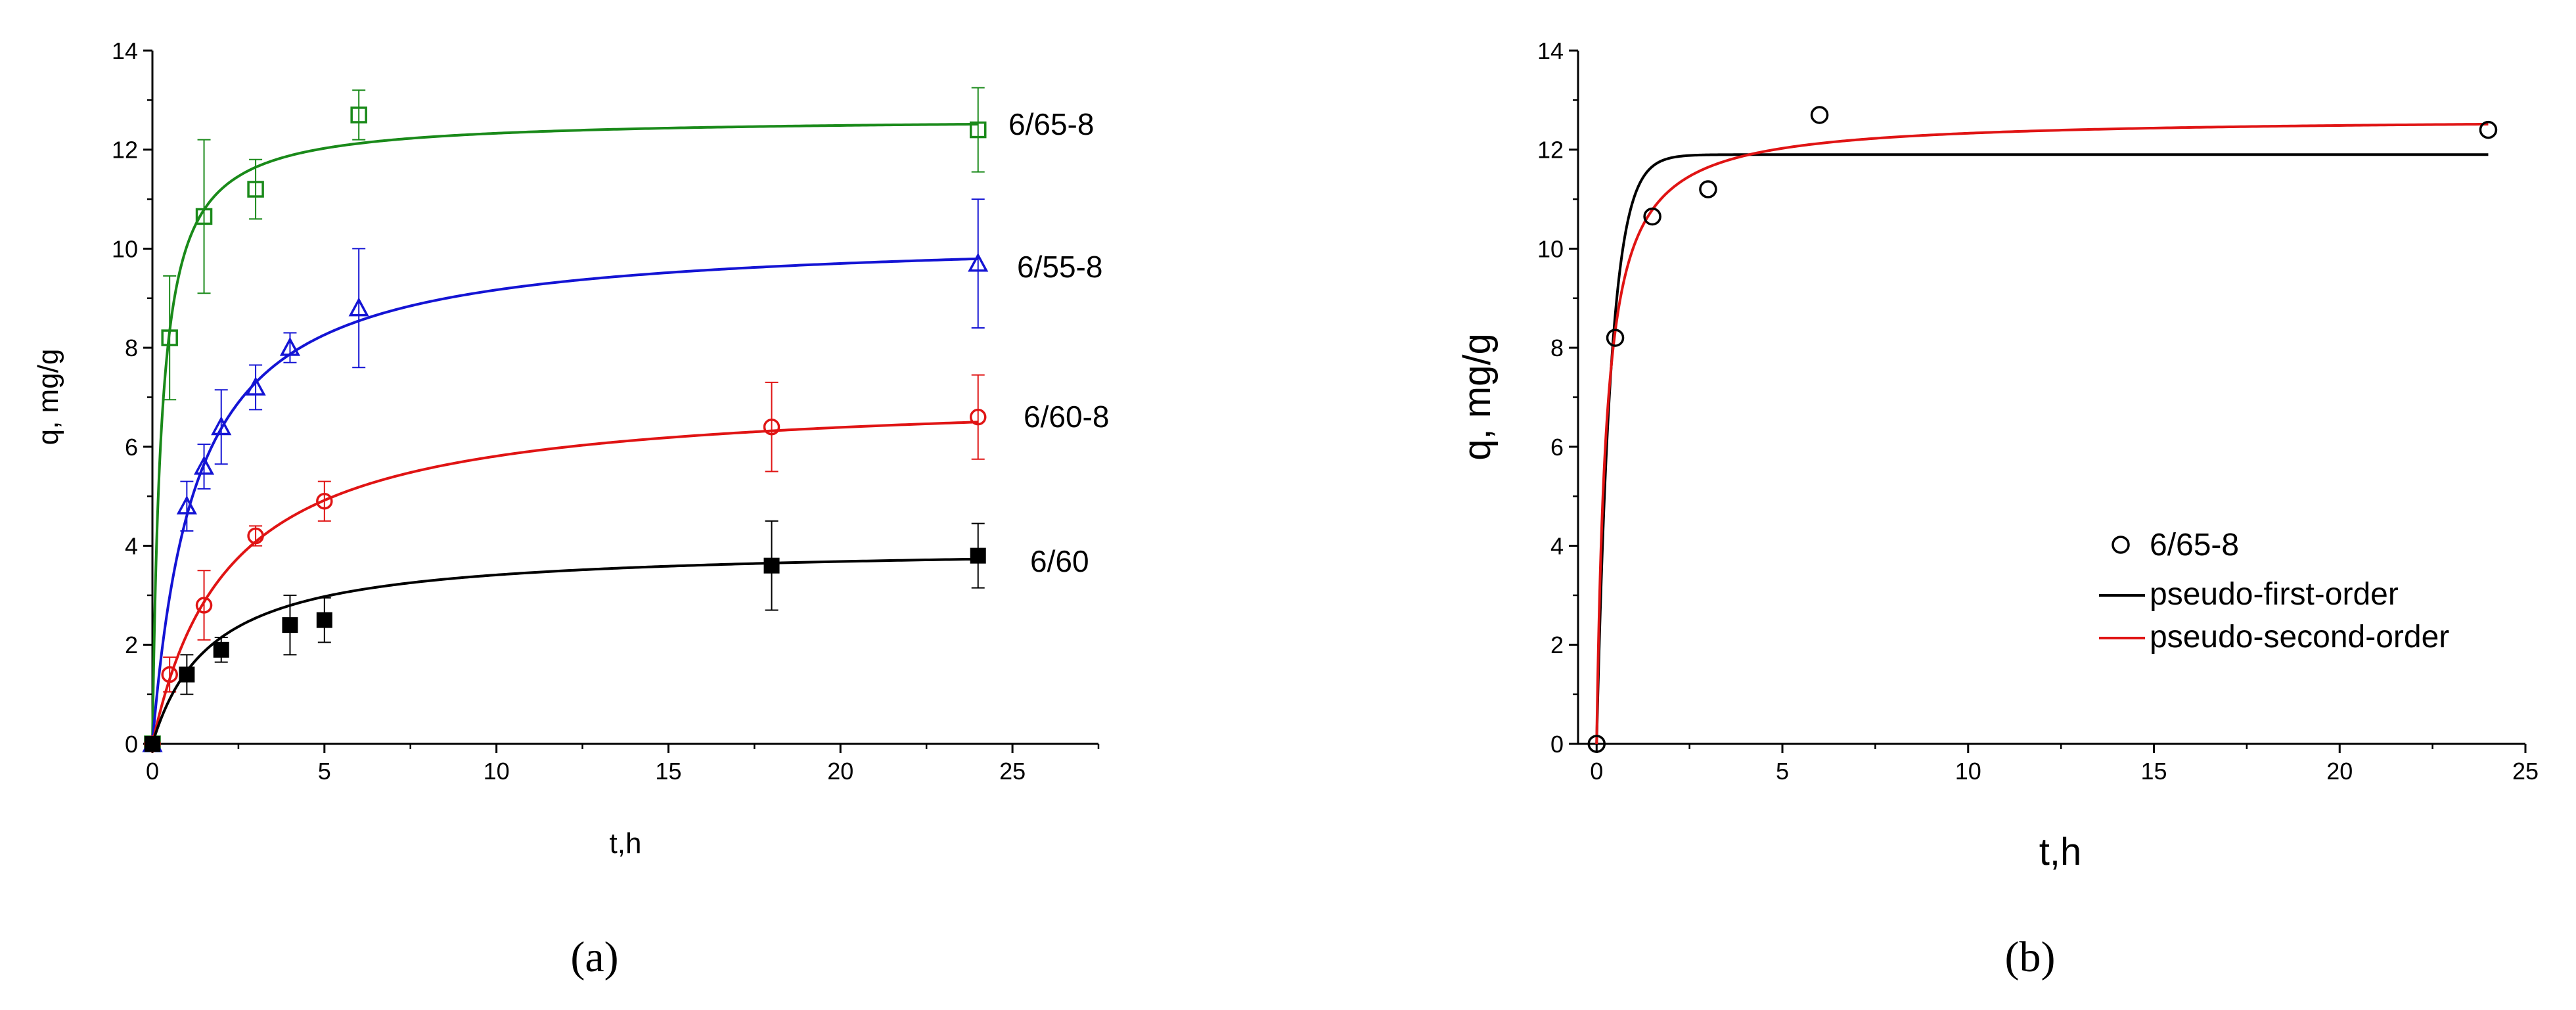 The image size is (2576, 1010). Describe the element at coordinates (1058, 343) in the screenshot. I see `panel-a-series-labels: 6/65-8 6/55-8 6/60-8 6/60` at that location.